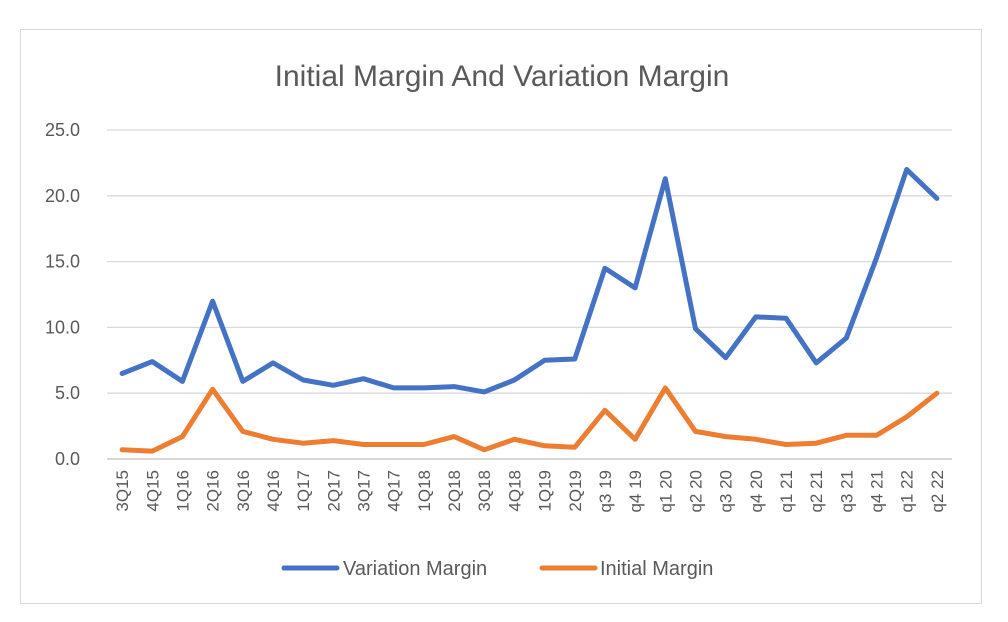 This screenshot has width=1008, height=622. What do you see at coordinates (907, 491) in the screenshot?
I see `x-tick-label: q1 22` at bounding box center [907, 491].